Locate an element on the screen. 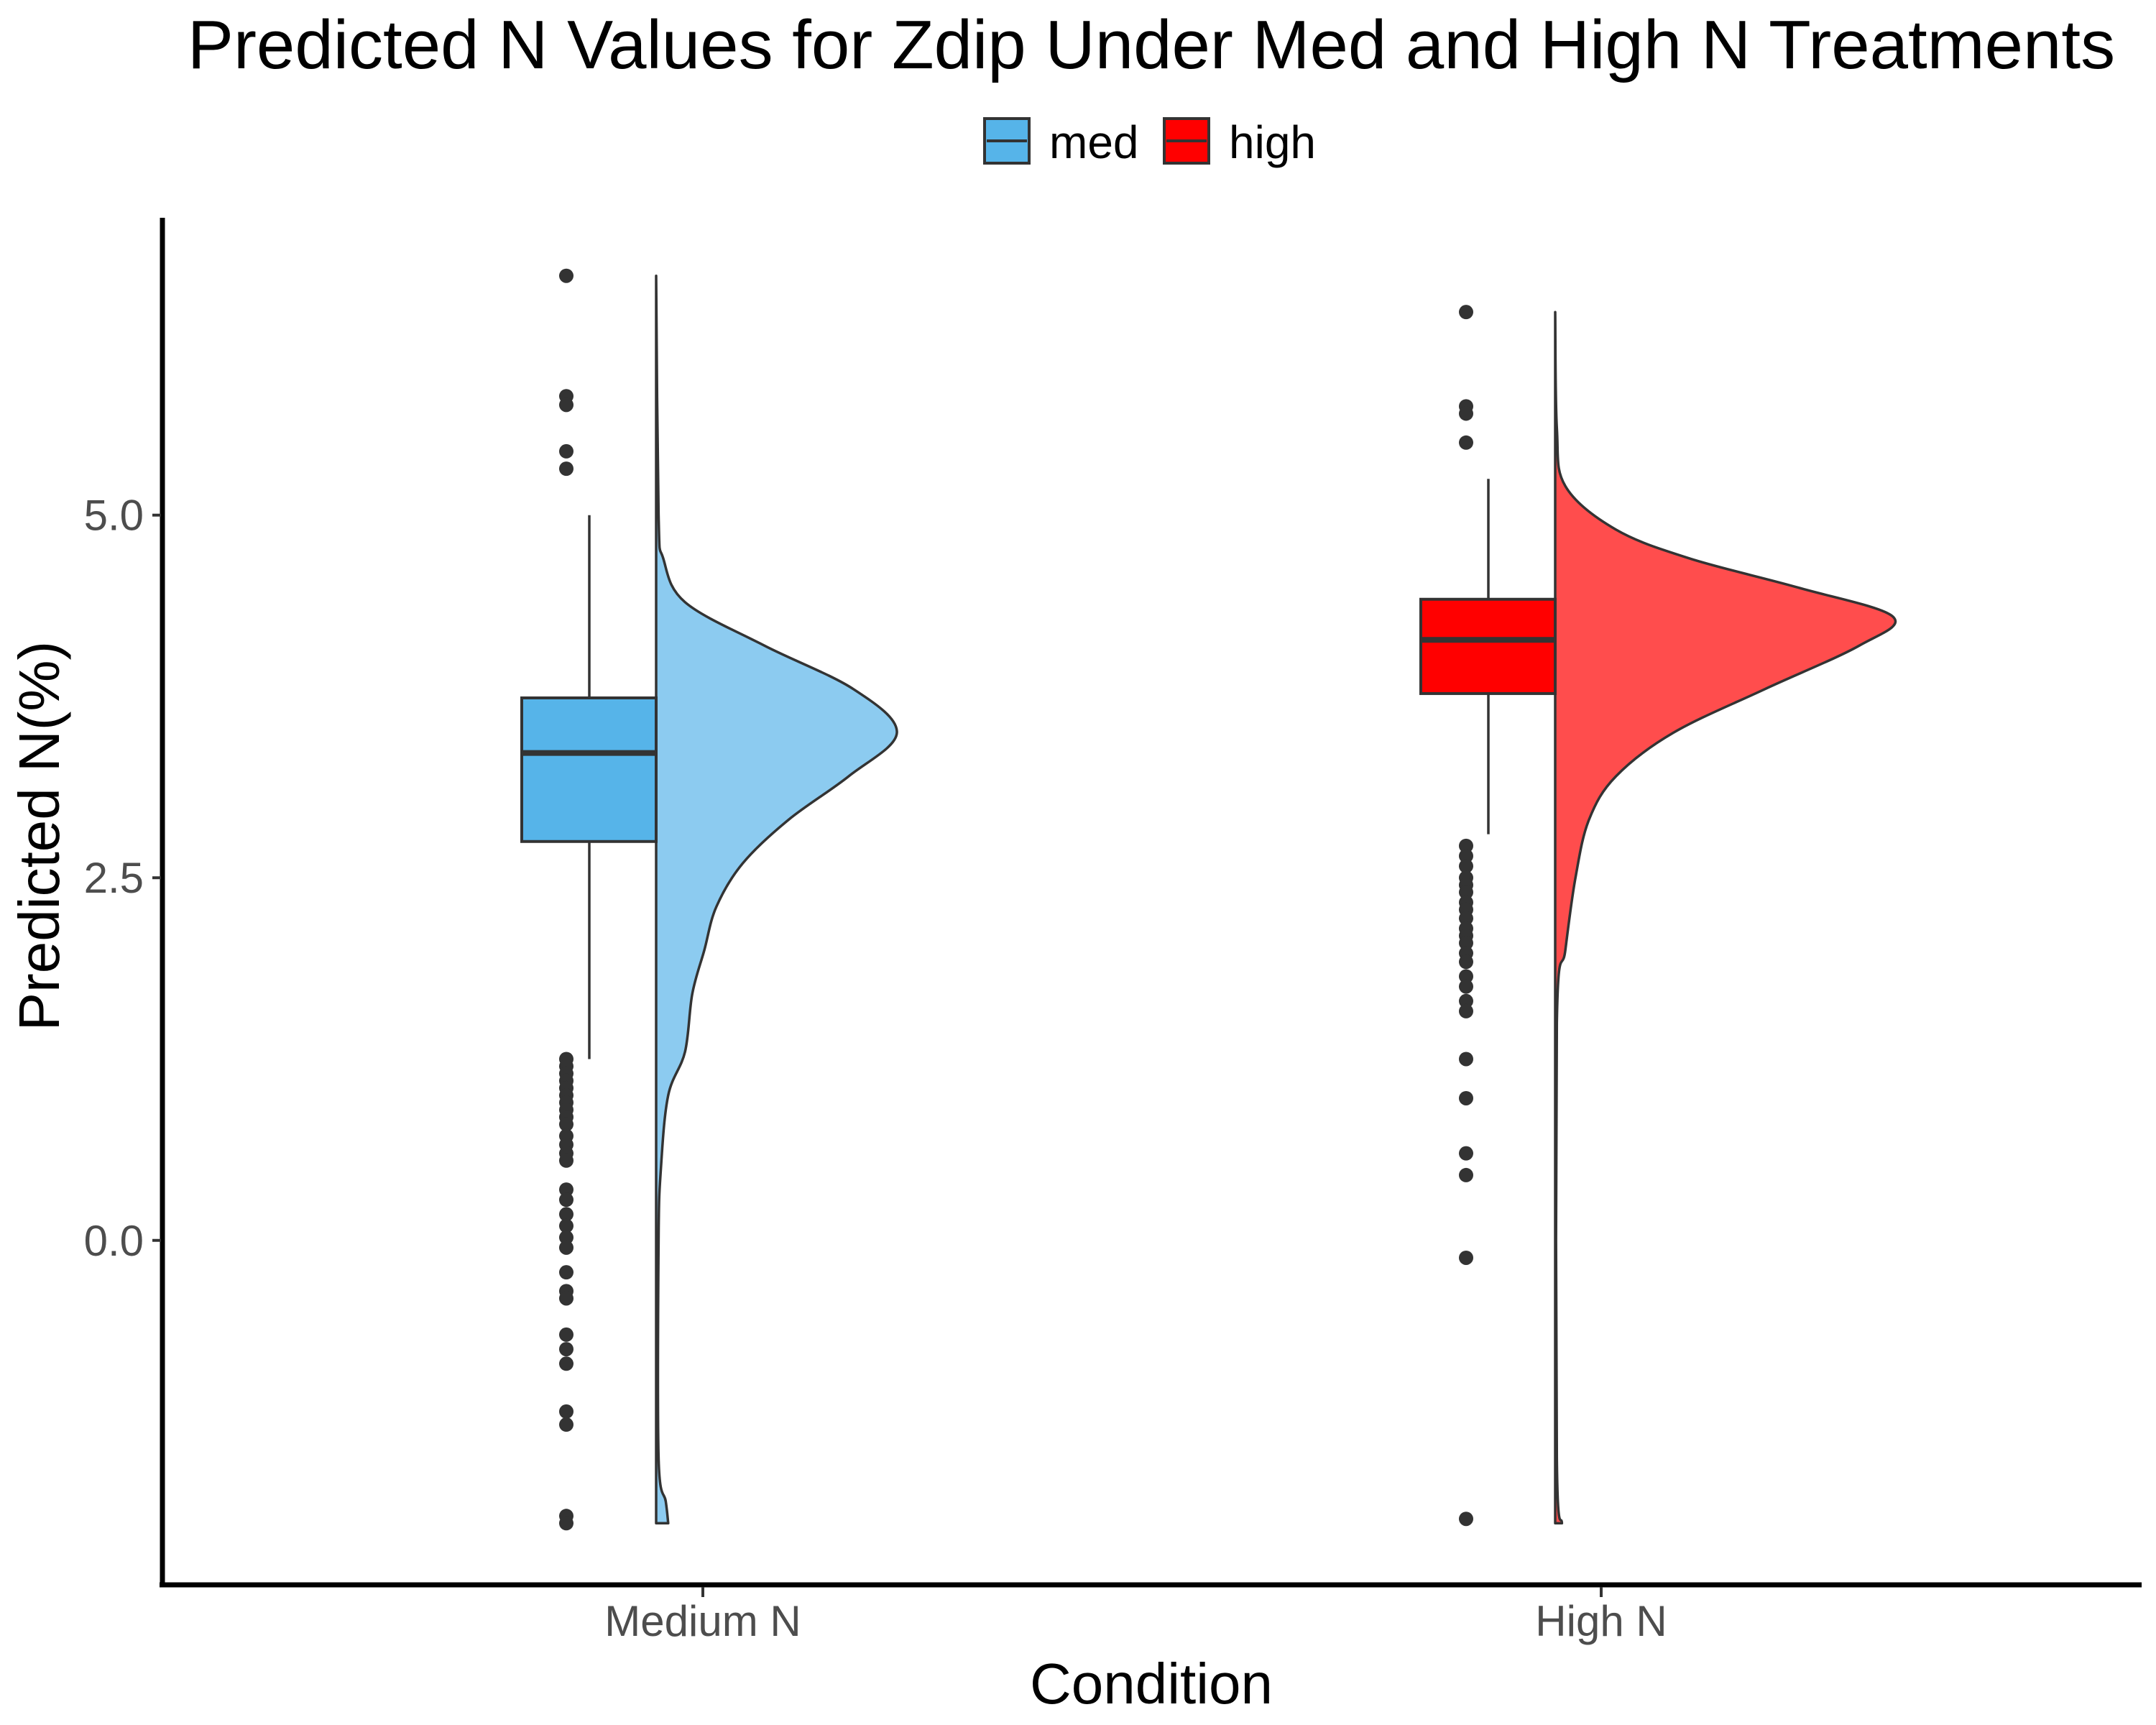  box-high is located at coordinates (1488, 646).